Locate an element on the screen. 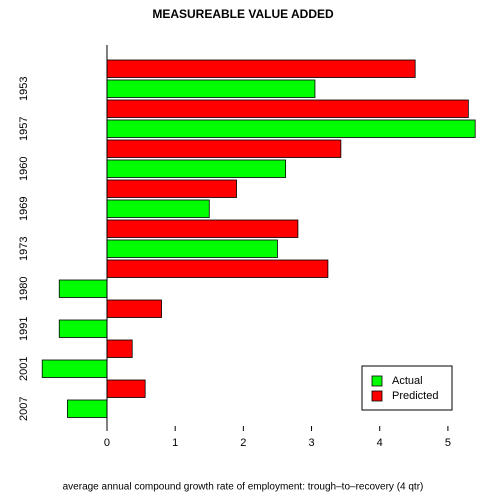 Image resolution: width=486 pixels, height=498 pixels. y-tick-label: 1960 is located at coordinates (24, 169).